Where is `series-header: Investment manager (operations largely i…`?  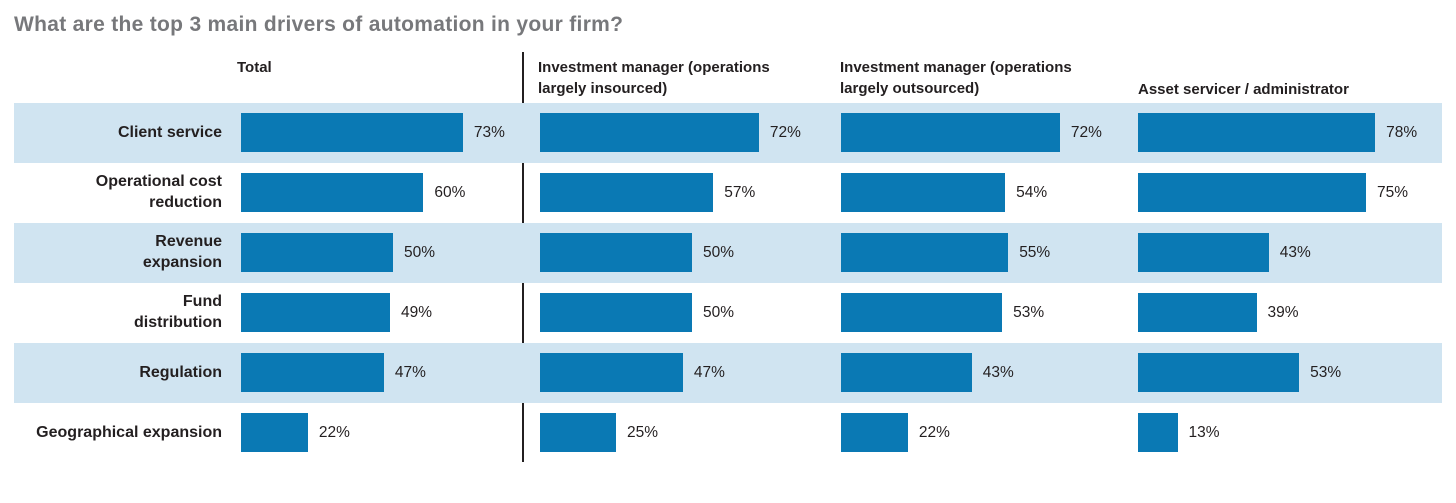 series-header: Investment manager (operations largely i… is located at coordinates (654, 78).